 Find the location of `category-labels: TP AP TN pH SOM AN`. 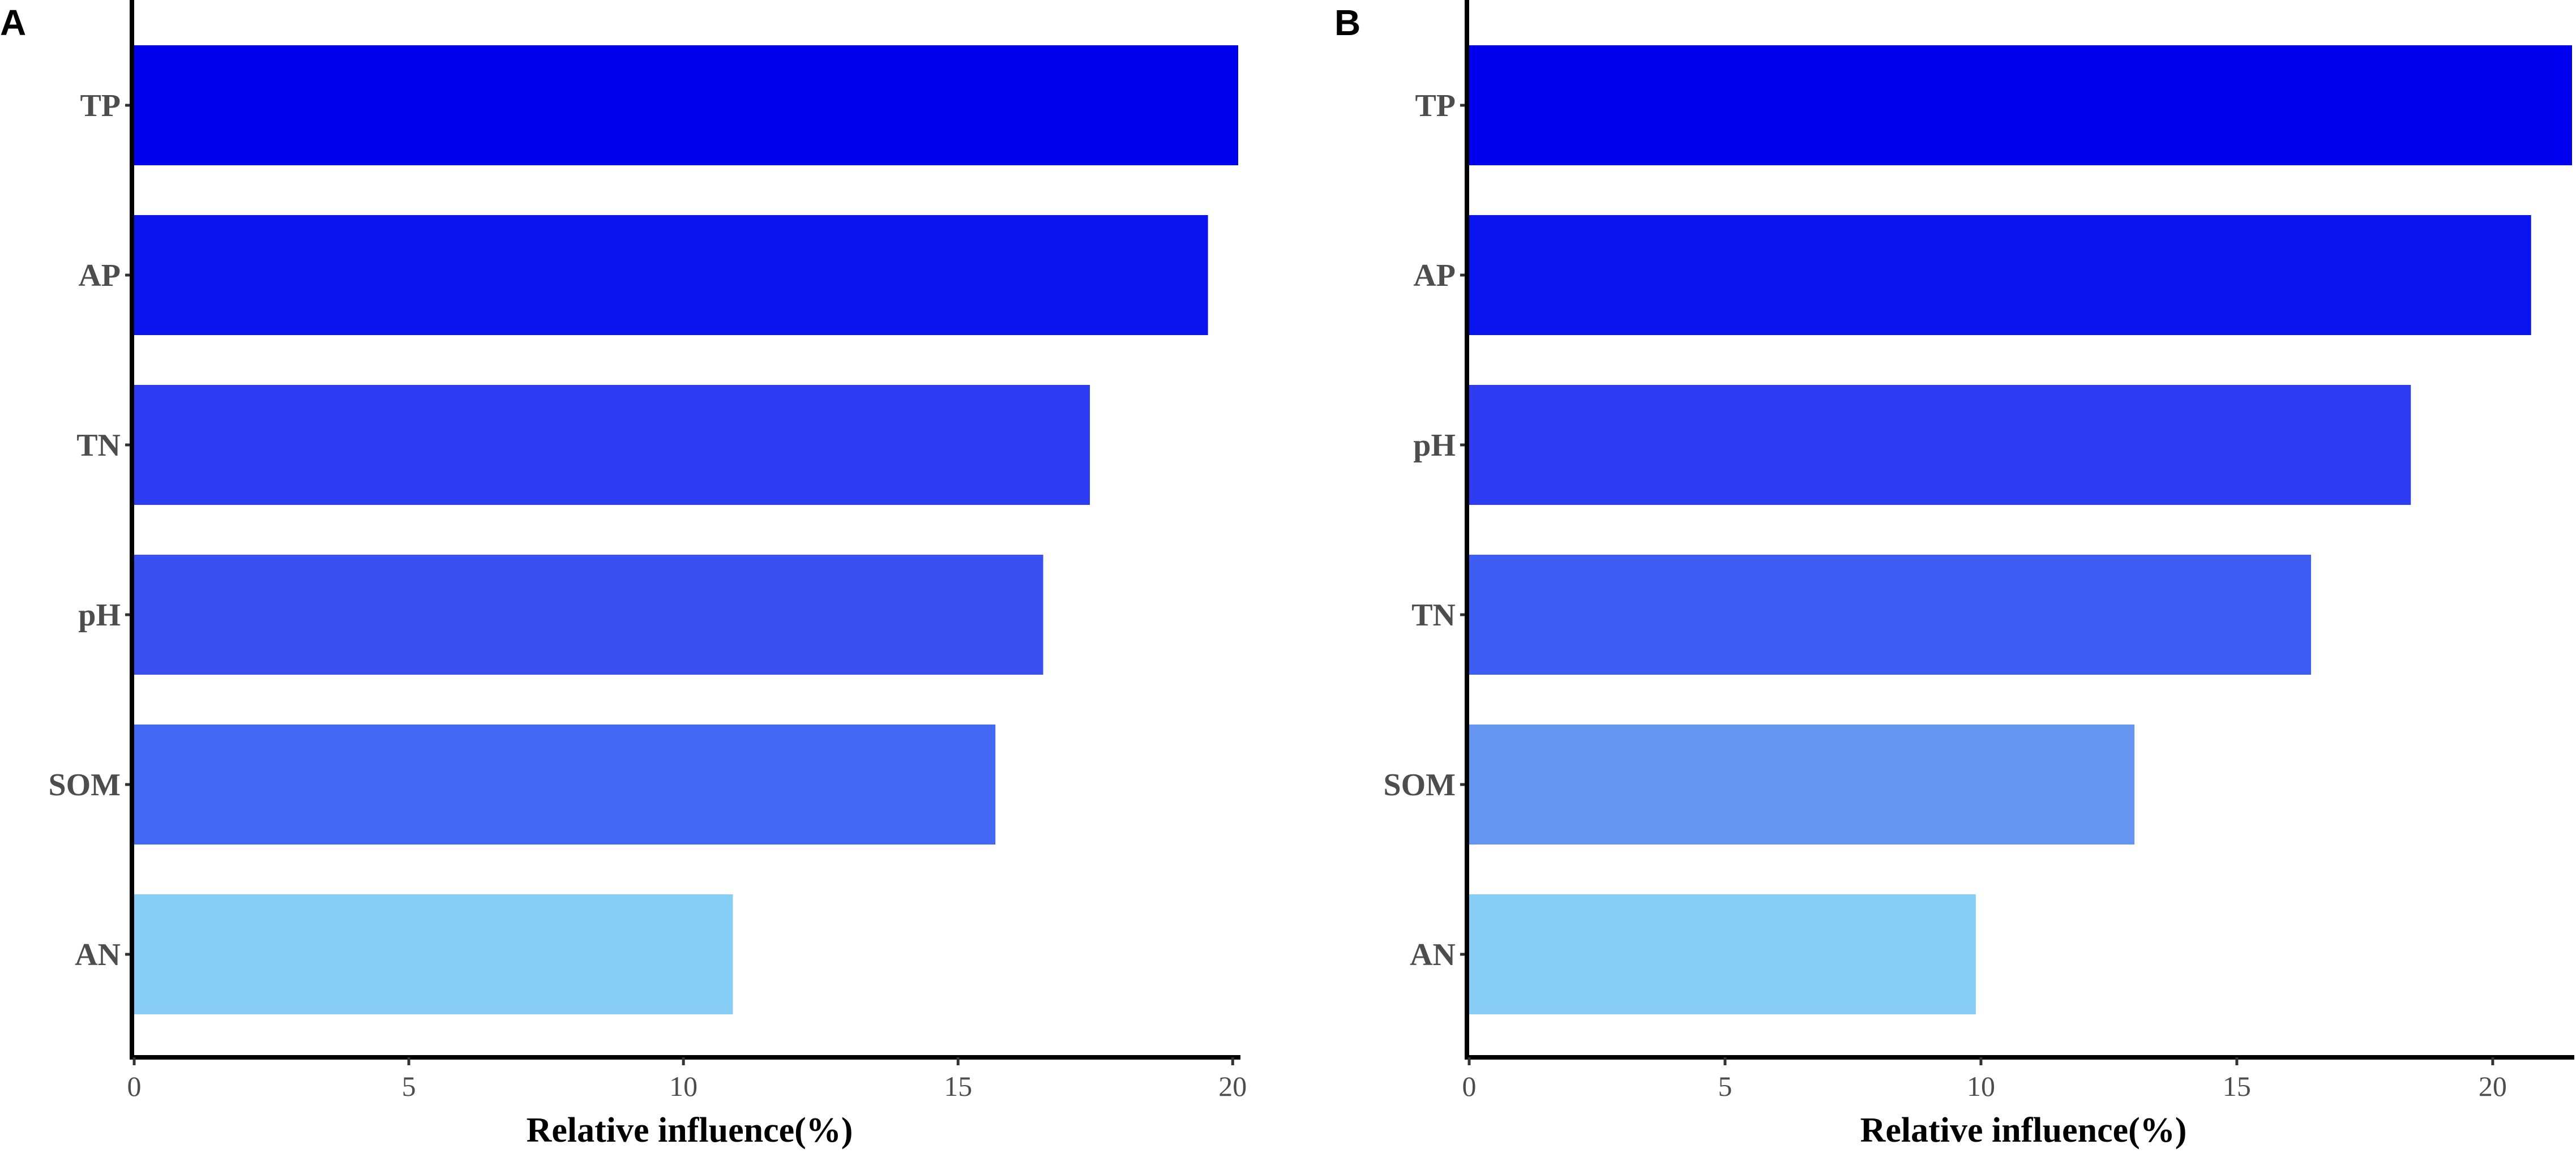

category-labels: TP AP TN pH SOM AN is located at coordinates (90, 530).